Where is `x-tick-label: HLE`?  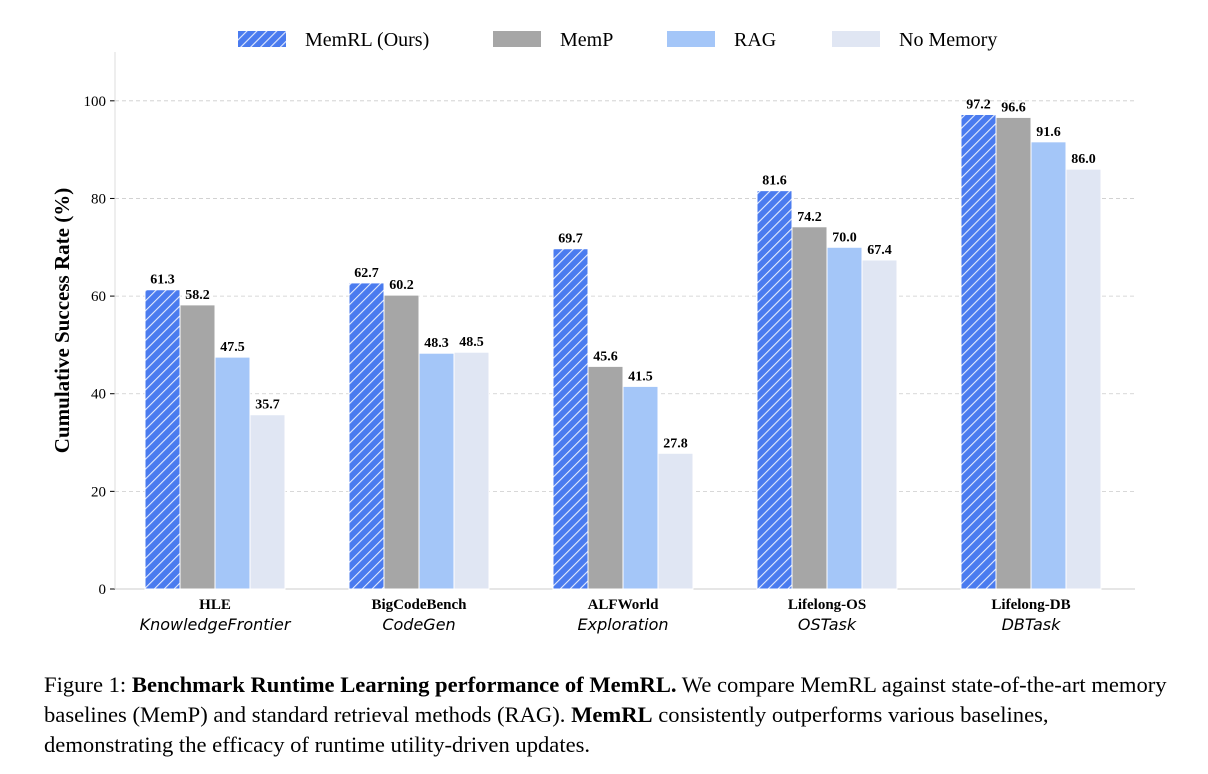 x-tick-label: HLE is located at coordinates (215, 605).